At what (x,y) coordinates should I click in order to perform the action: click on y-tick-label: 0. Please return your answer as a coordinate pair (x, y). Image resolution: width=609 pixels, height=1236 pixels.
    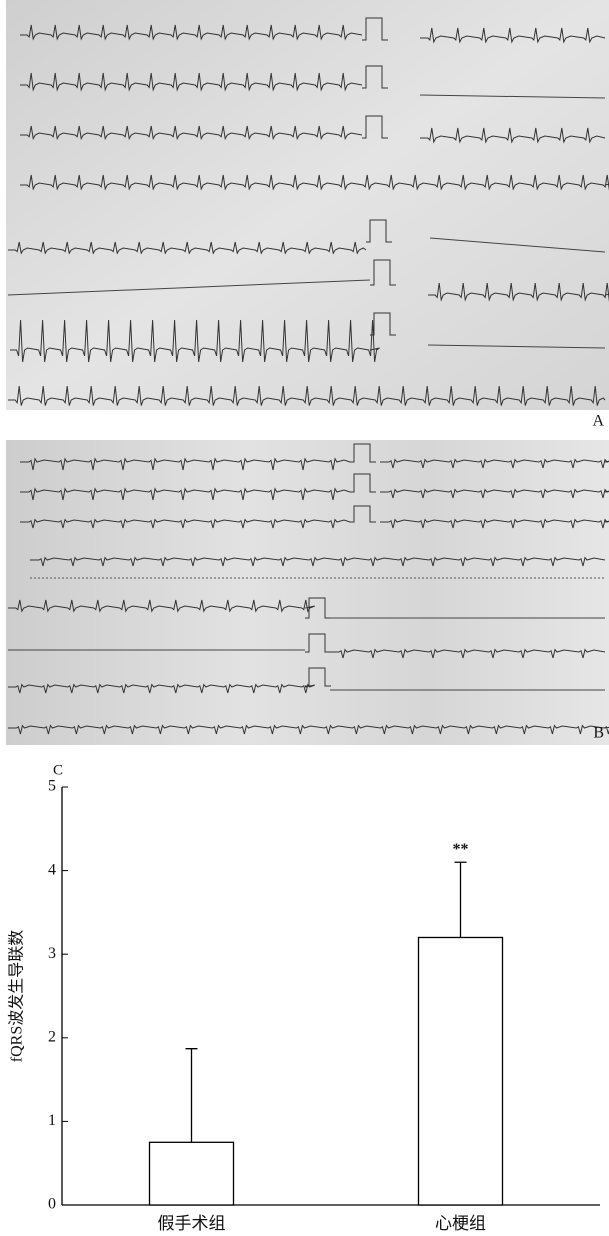
    Looking at the image, I should click on (52, 1204).